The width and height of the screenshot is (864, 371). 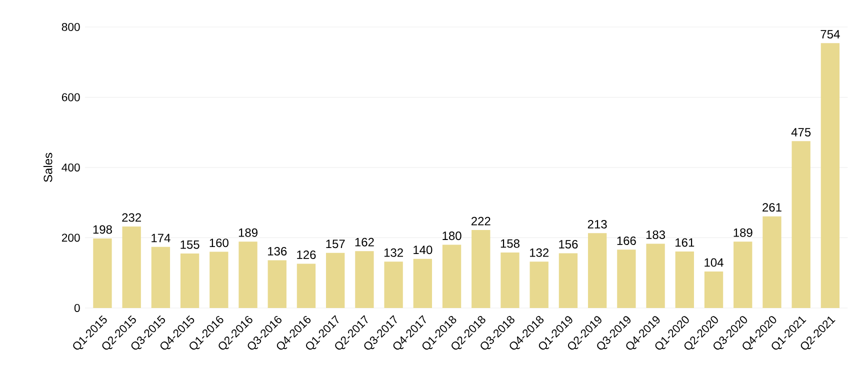 I want to click on data-label: 166, so click(x=626, y=240).